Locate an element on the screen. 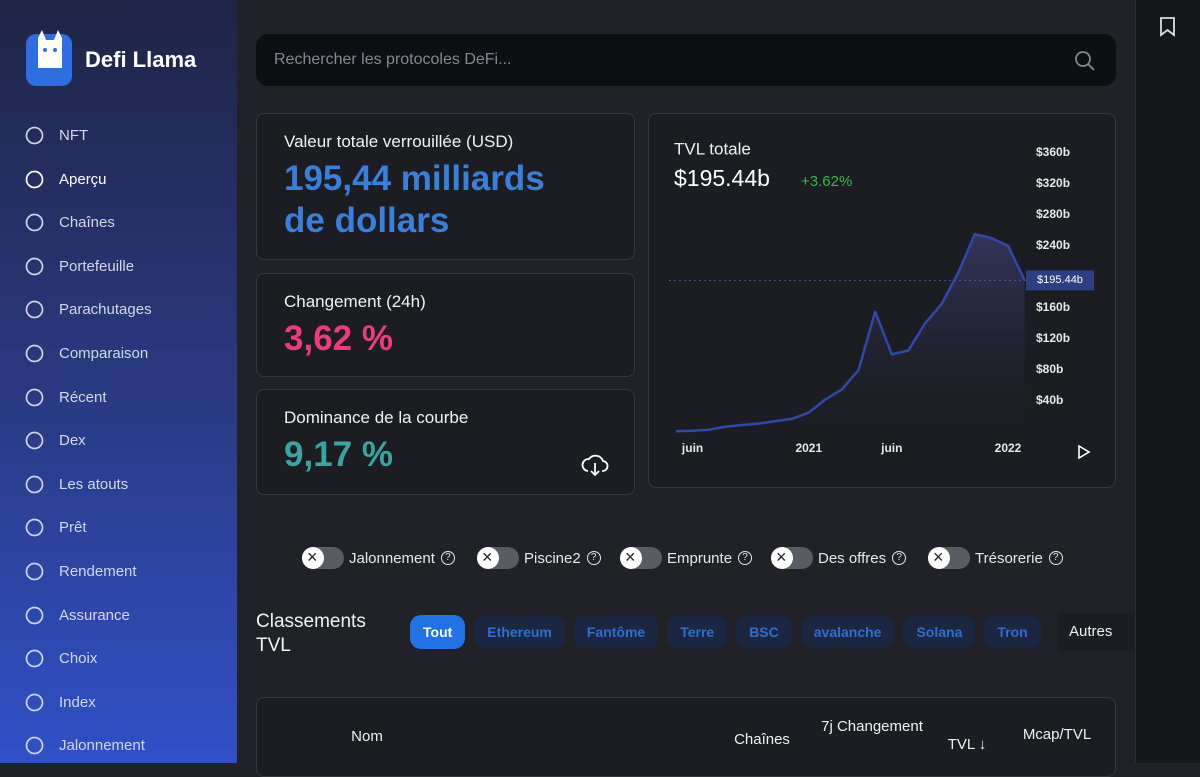 This screenshot has width=1200, height=777. nav-item: Assurance is located at coordinates (77, 615).